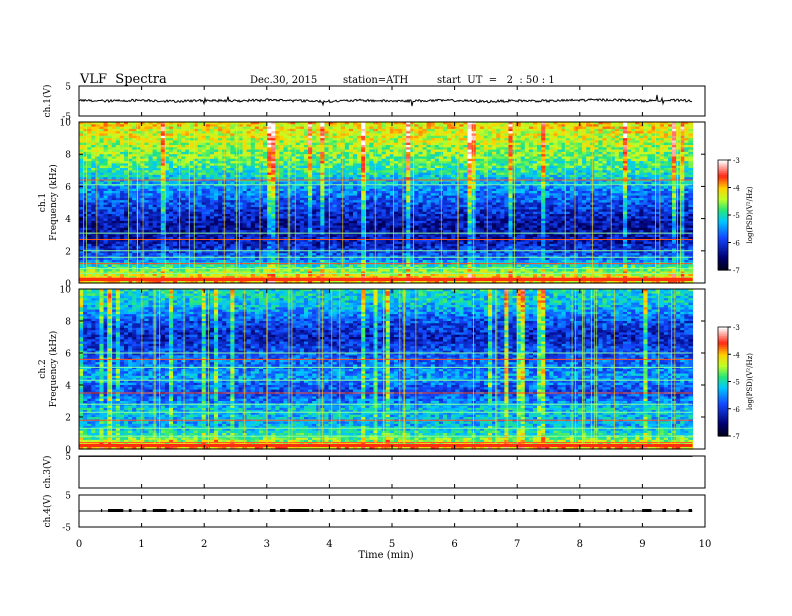  Describe the element at coordinates (283, 80) in the screenshot. I see `date-label: Dec.30, 2015` at that location.